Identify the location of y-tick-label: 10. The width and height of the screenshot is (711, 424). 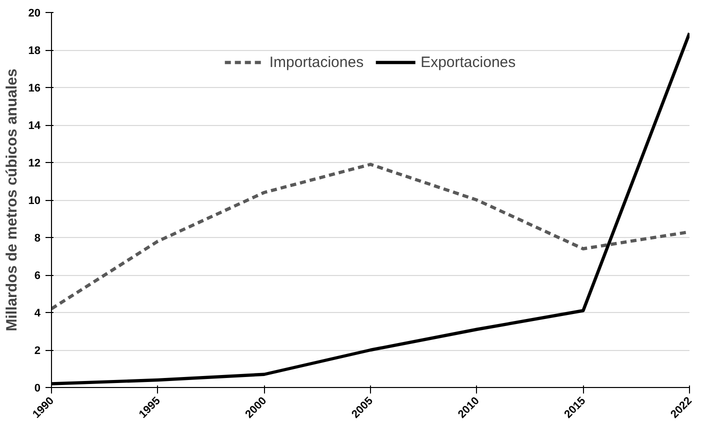
(34, 201).